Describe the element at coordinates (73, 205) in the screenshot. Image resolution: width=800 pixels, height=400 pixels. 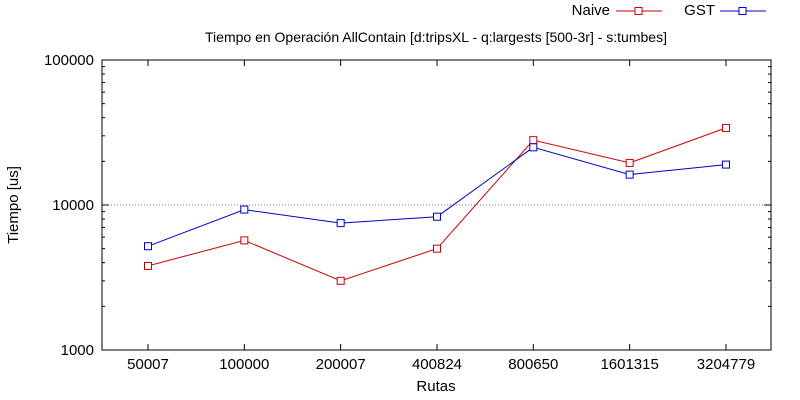
I see `y-tick-label: 10000` at that location.